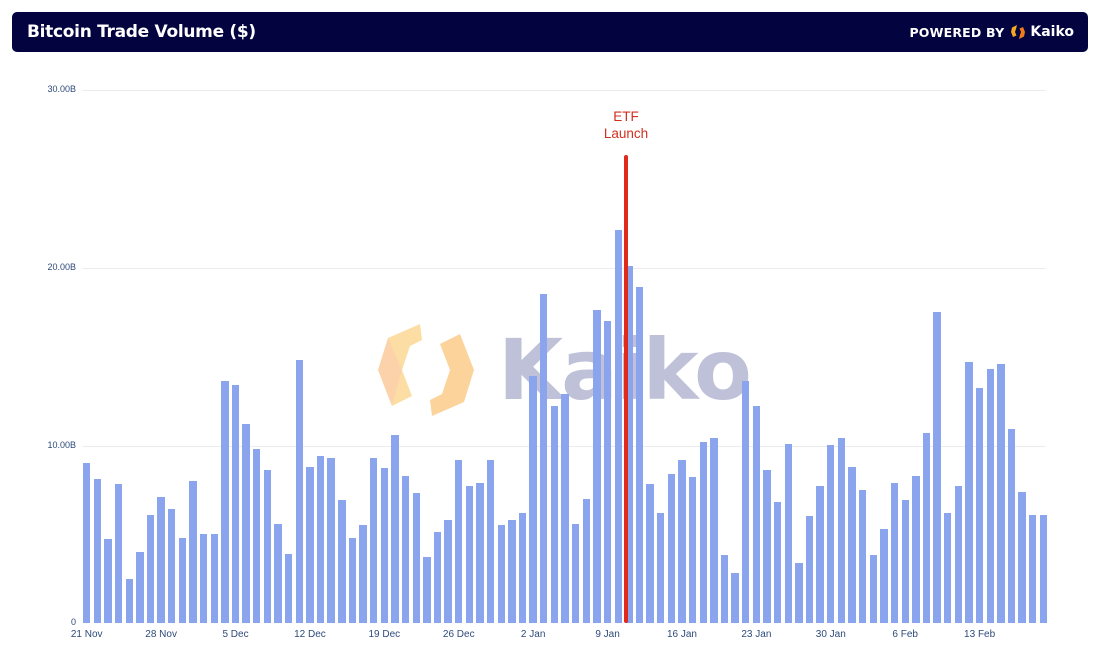  Describe the element at coordinates (958, 554) in the screenshot. I see `bar-11-feb` at that location.